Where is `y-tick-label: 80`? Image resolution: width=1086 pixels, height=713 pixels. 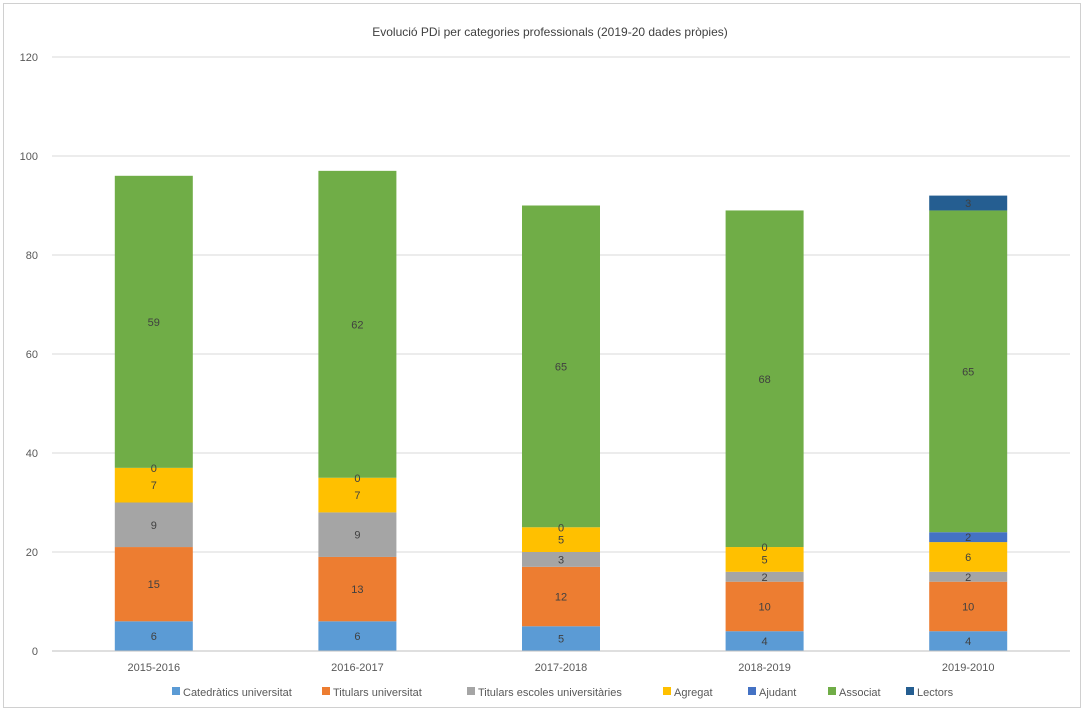
y-tick-label: 80 is located at coordinates (32, 256).